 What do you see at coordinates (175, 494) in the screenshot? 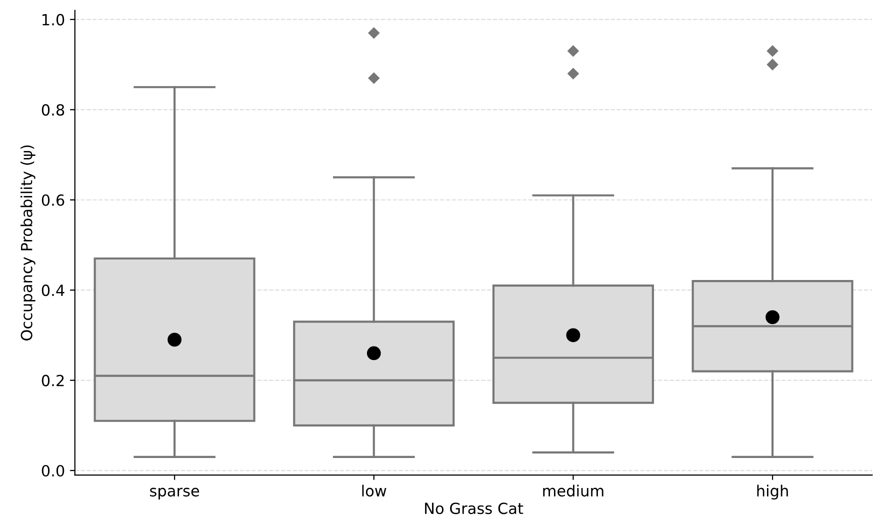
I see `x-tick-label: sparse` at bounding box center [175, 494].